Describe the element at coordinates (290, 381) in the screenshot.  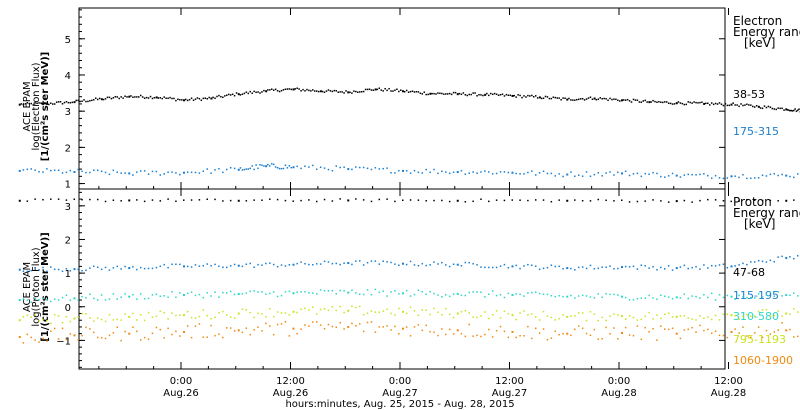
I see `x-tick-time: 12:00` at that location.